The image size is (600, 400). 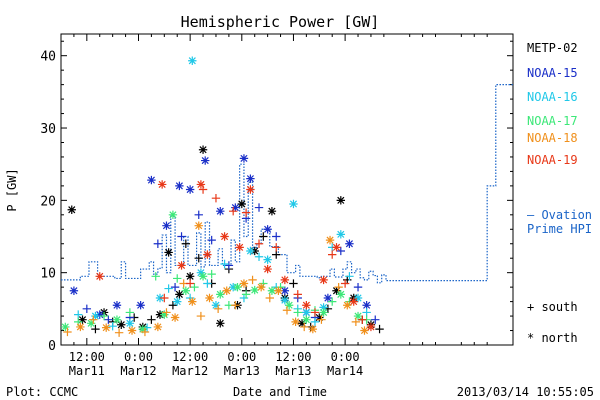 What do you see at coordinates (559, 229) in the screenshot?
I see `legend-ovation-prime-hpi-label: Prime HPI` at bounding box center [559, 229].